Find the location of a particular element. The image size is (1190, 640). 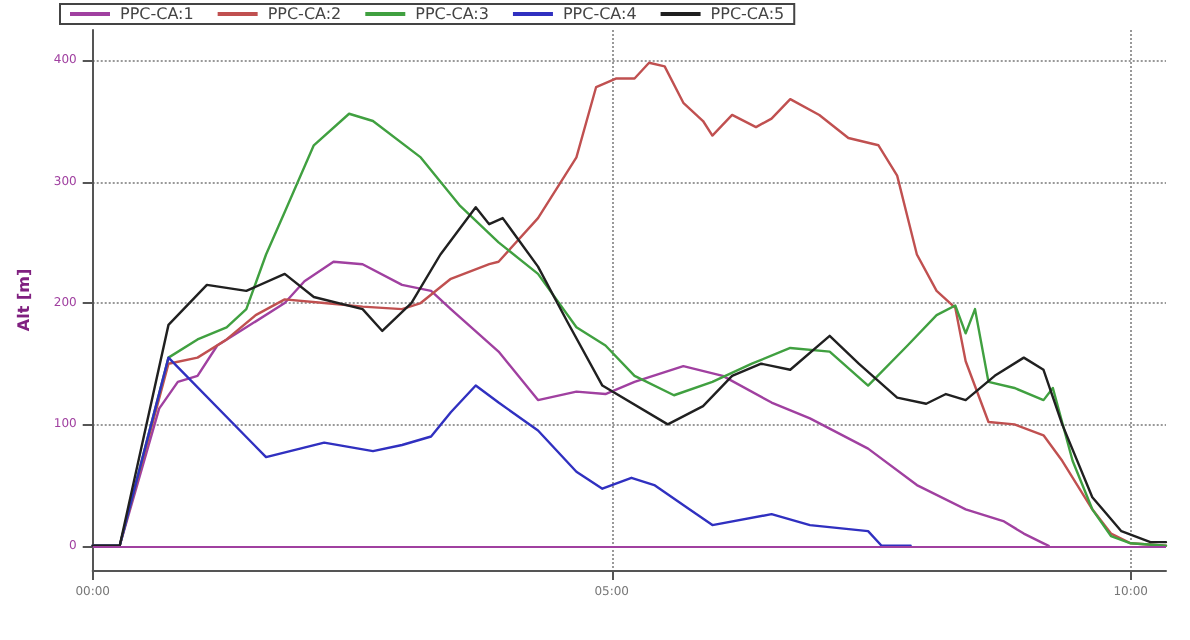

legend-label: PPC-CA:5 is located at coordinates (747, 14).